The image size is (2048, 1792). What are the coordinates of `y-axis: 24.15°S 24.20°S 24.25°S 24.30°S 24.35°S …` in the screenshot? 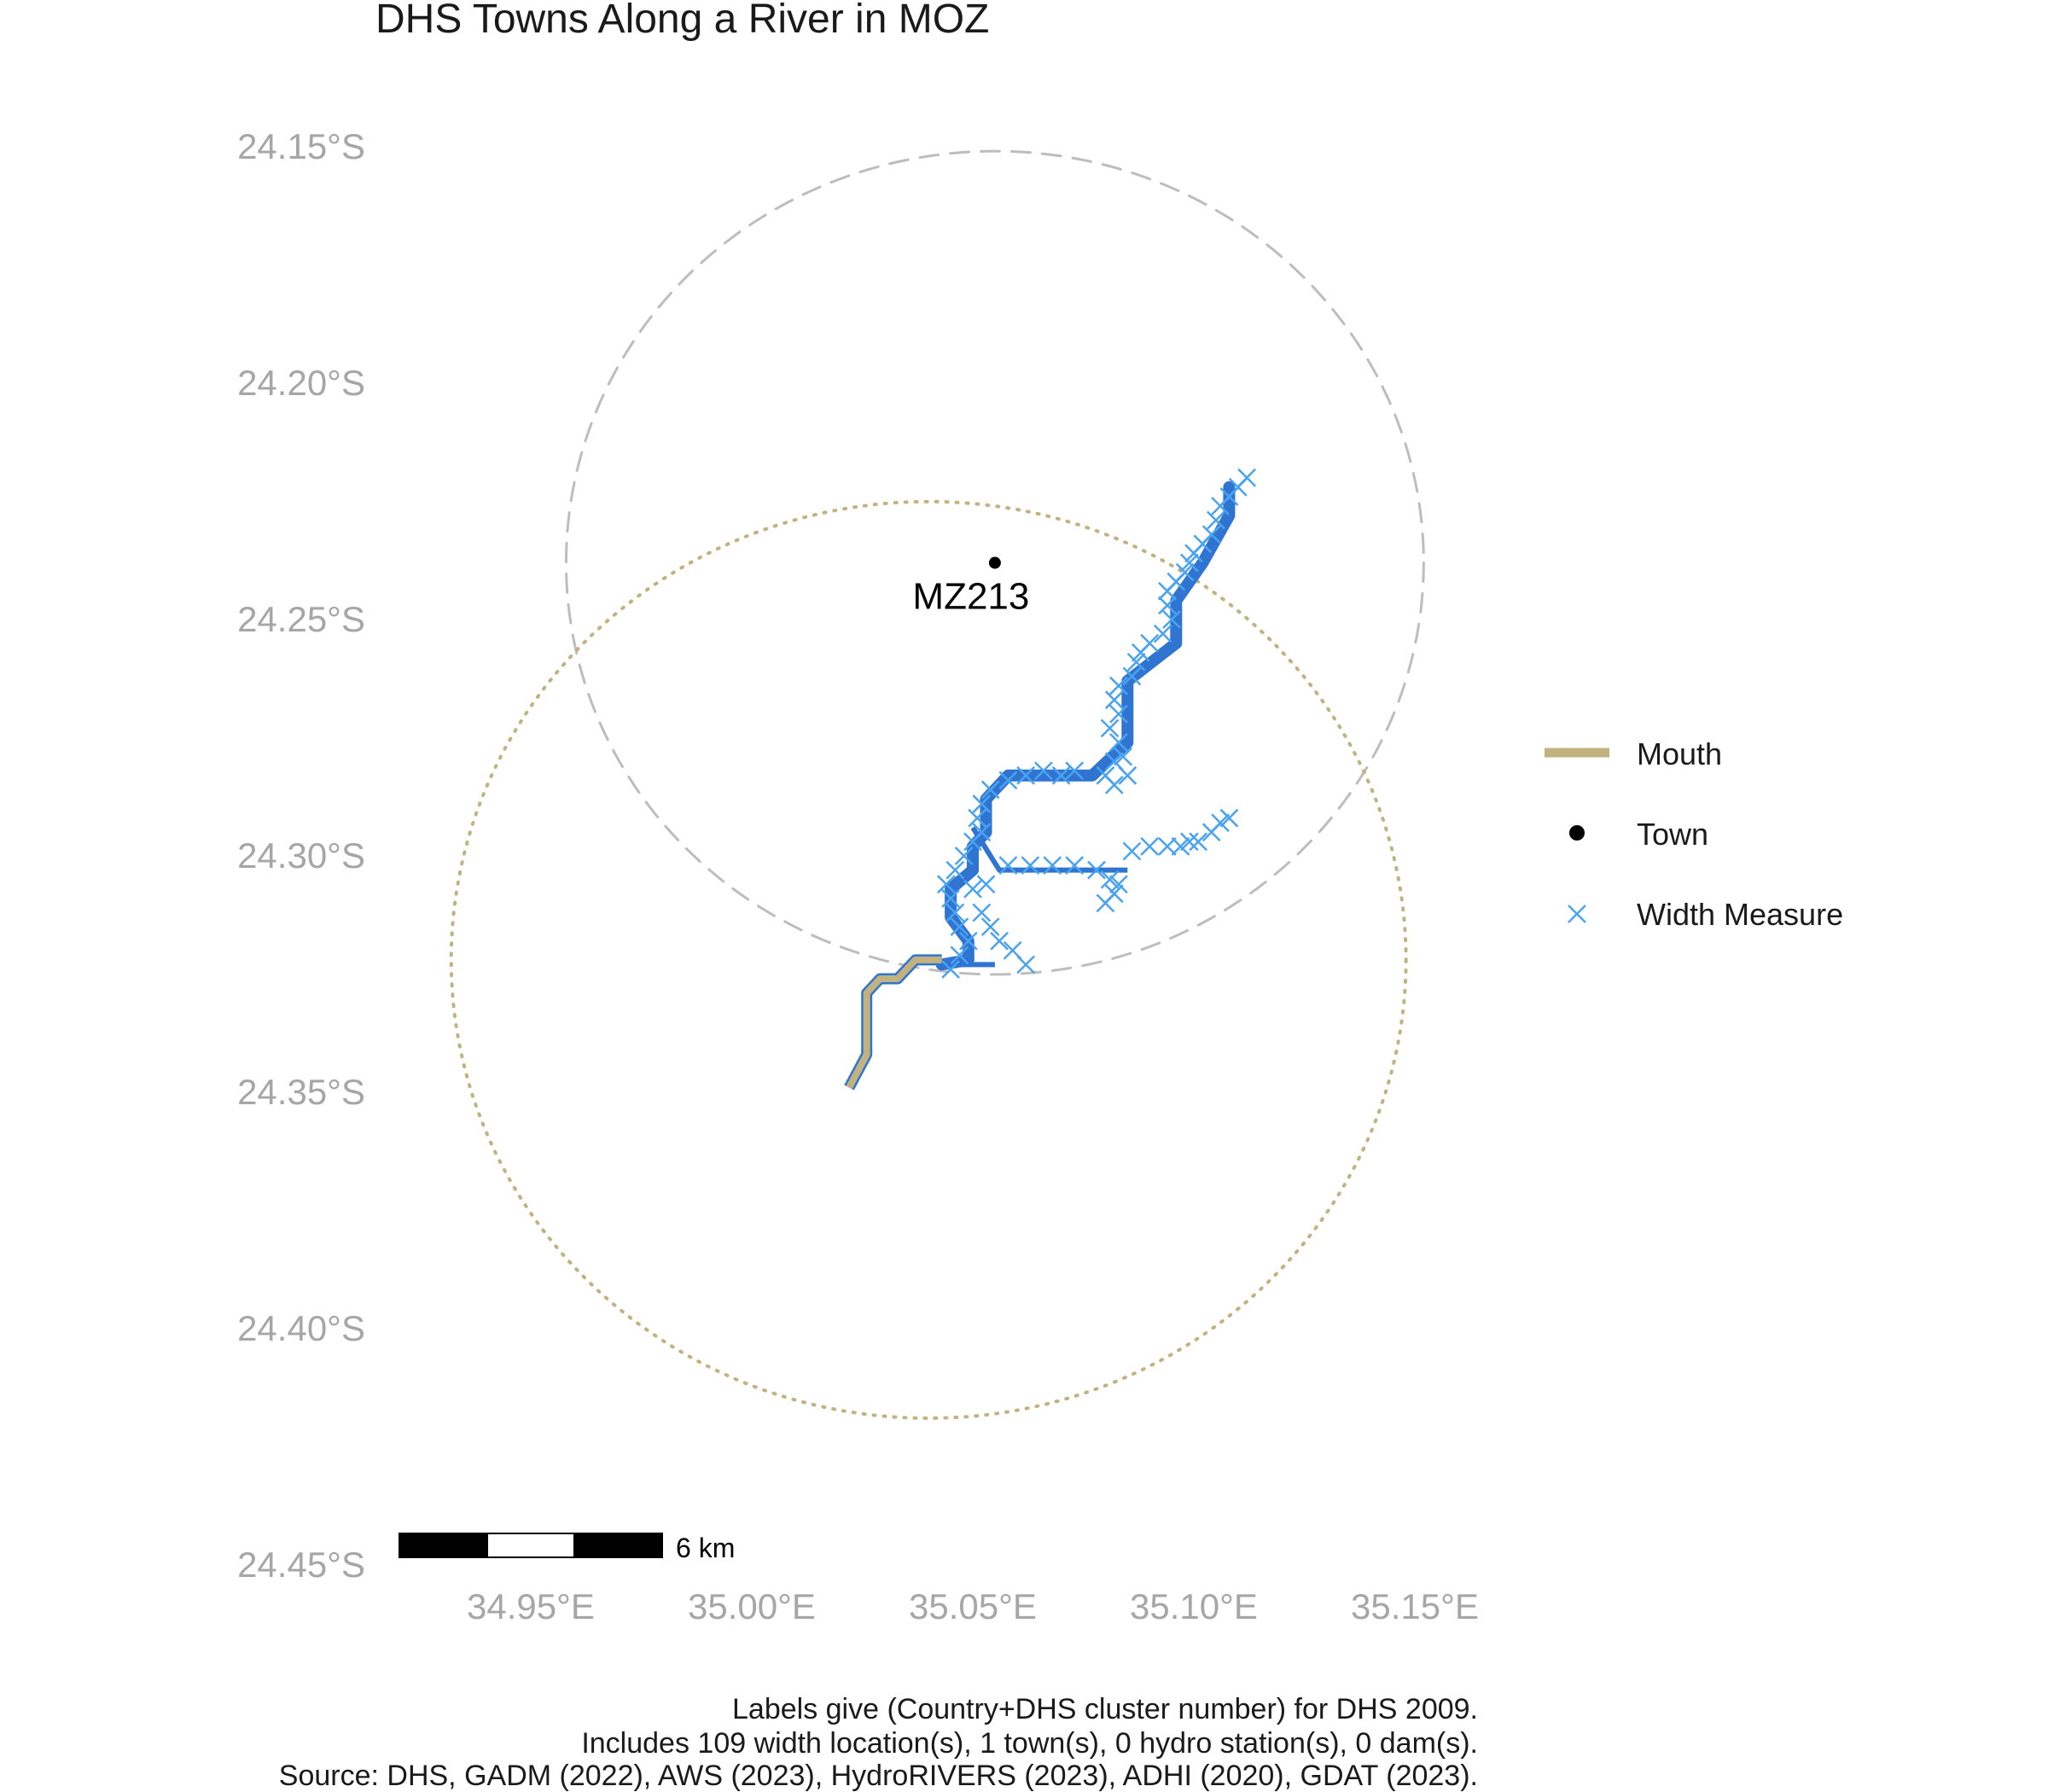 It's located at (301, 855).